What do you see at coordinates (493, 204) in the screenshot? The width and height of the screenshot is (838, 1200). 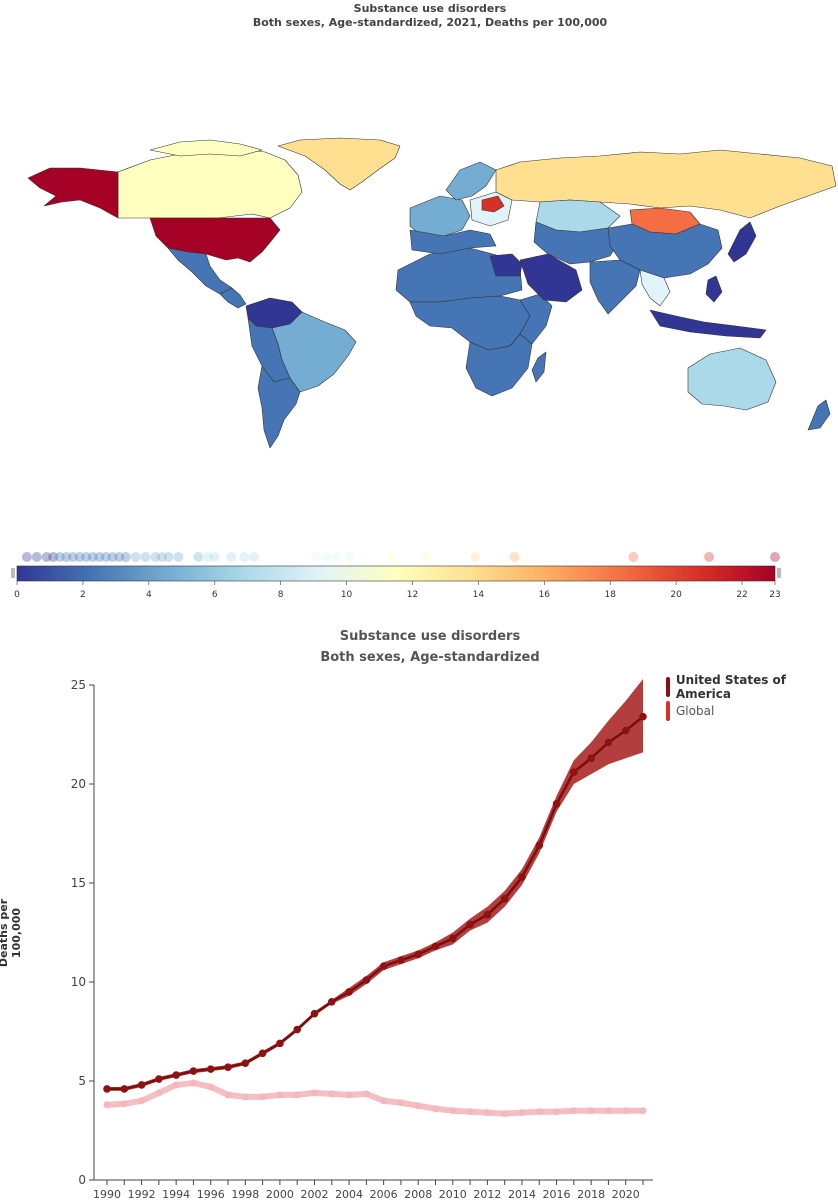 I see `belarus-region` at bounding box center [493, 204].